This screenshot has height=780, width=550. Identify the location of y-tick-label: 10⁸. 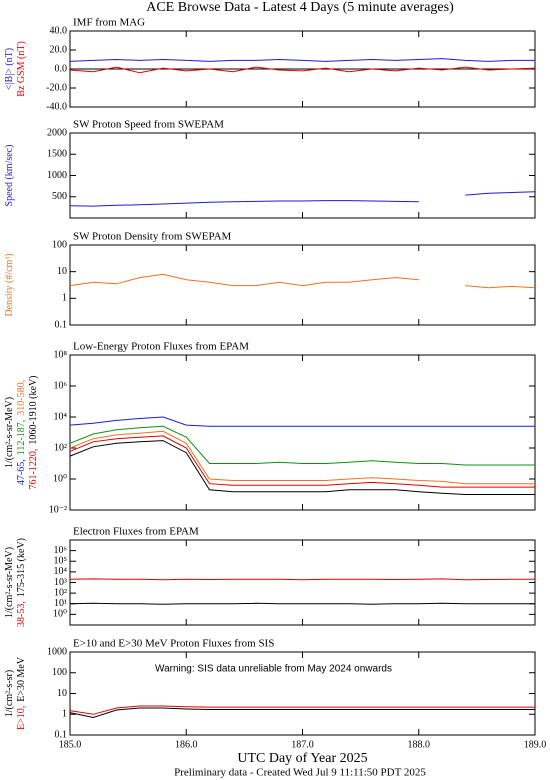
(61, 354).